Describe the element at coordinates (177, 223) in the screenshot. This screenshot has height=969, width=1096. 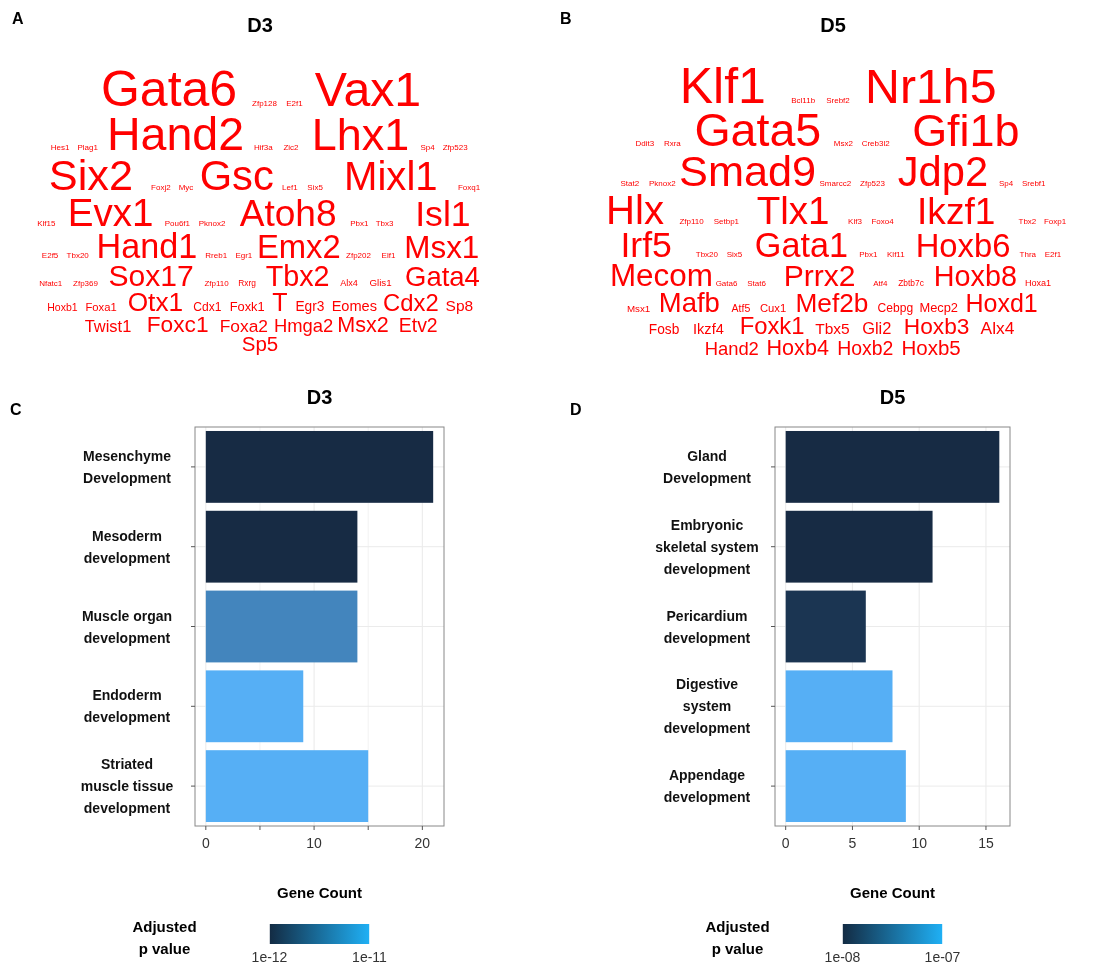
I see `text: Pou6f1` at that location.